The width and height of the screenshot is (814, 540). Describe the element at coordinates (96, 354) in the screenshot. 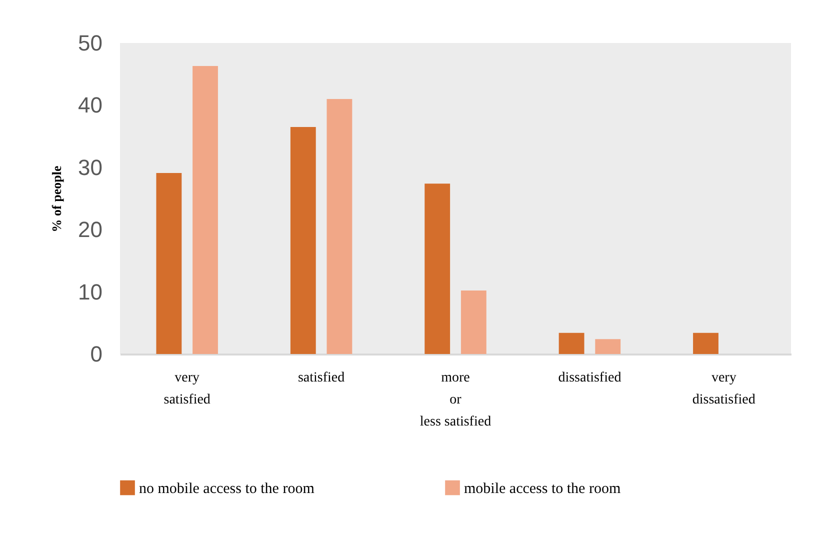

I see `y-tick-label: 0` at that location.